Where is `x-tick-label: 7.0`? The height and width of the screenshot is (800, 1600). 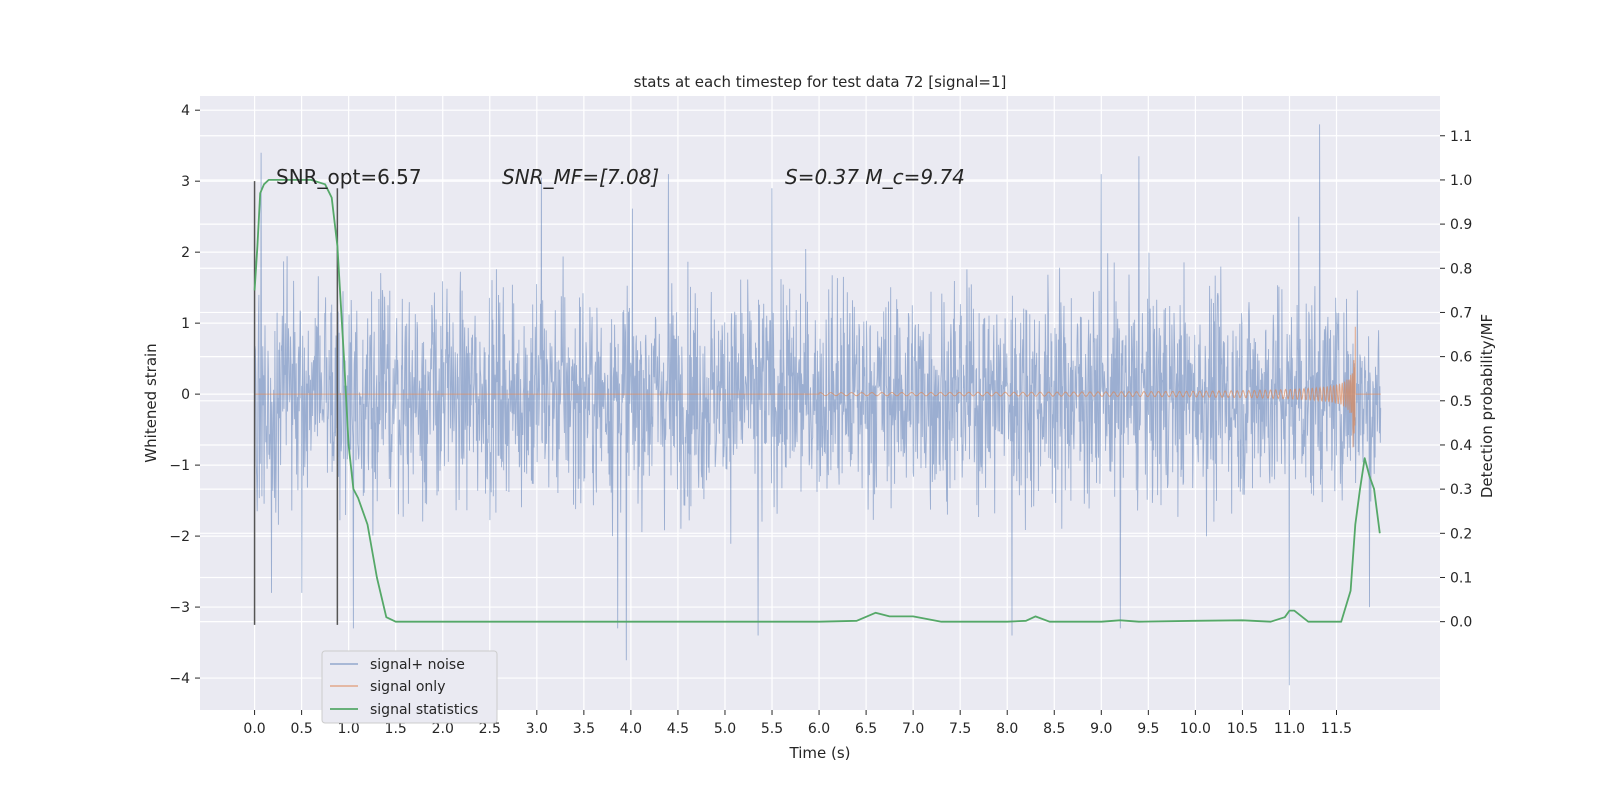 x-tick-label: 7.0 is located at coordinates (913, 729).